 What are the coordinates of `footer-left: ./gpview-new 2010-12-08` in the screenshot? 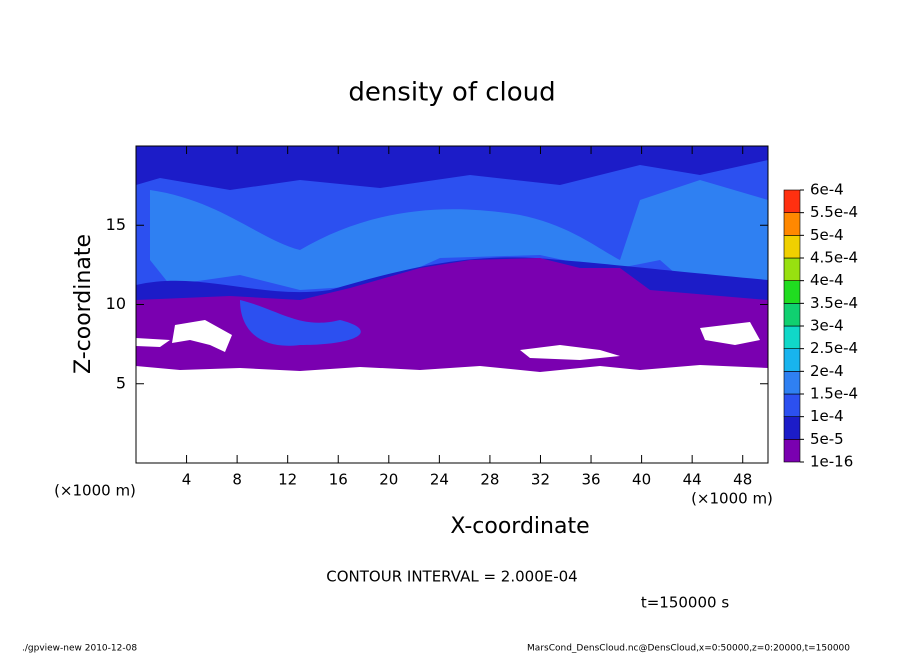 It's located at (79, 649).